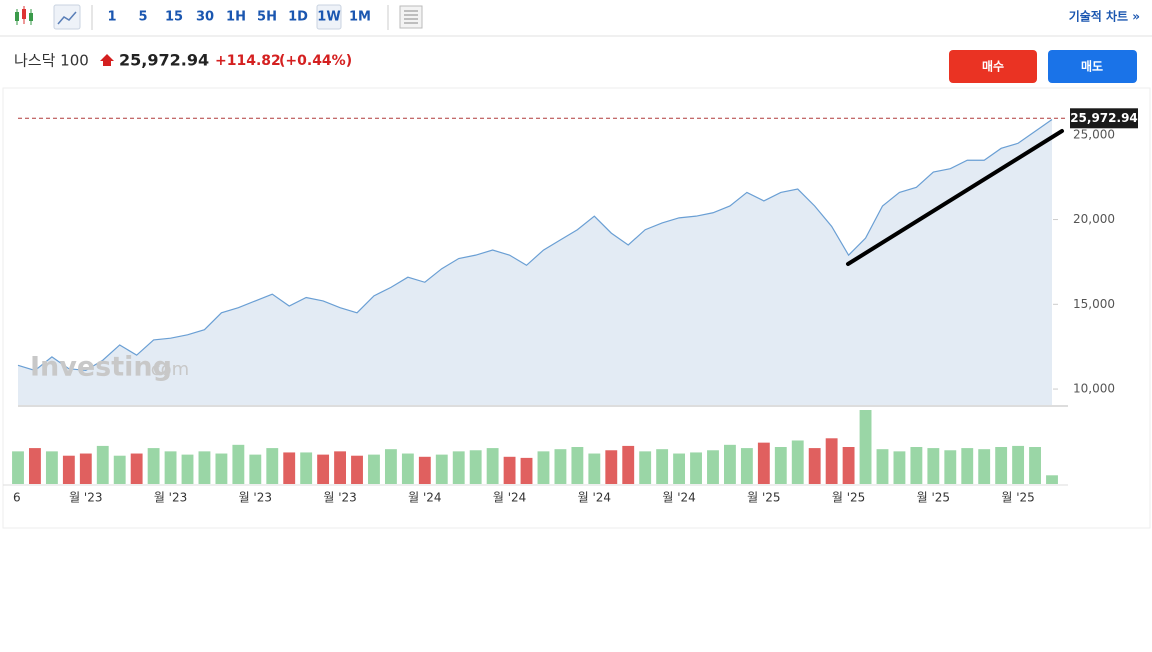  I want to click on watermark: Investing, so click(101, 367).